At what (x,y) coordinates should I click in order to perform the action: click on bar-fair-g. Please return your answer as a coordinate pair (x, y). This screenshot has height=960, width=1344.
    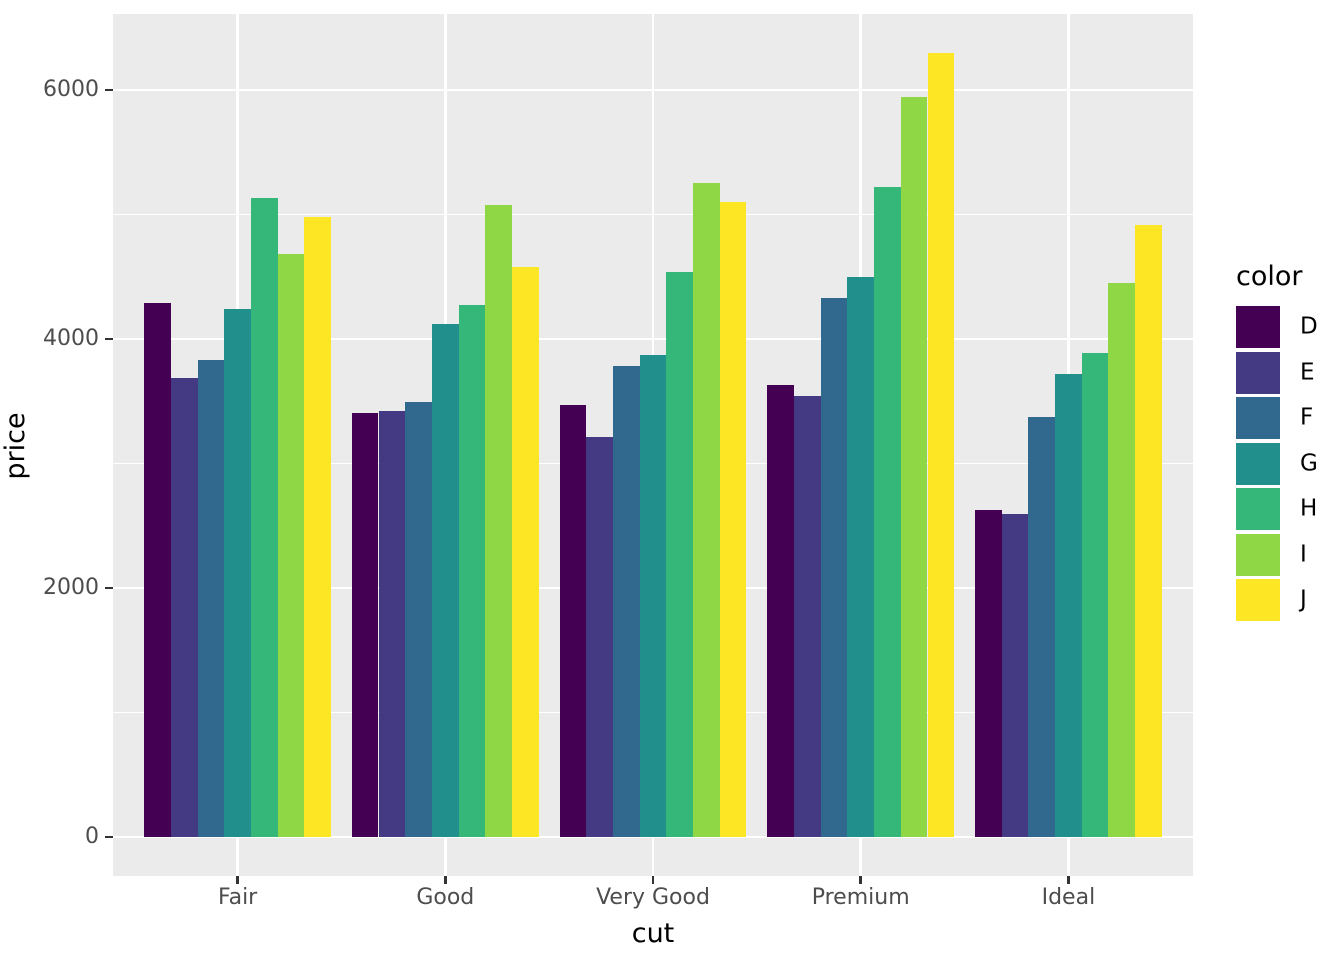
    Looking at the image, I should click on (237, 573).